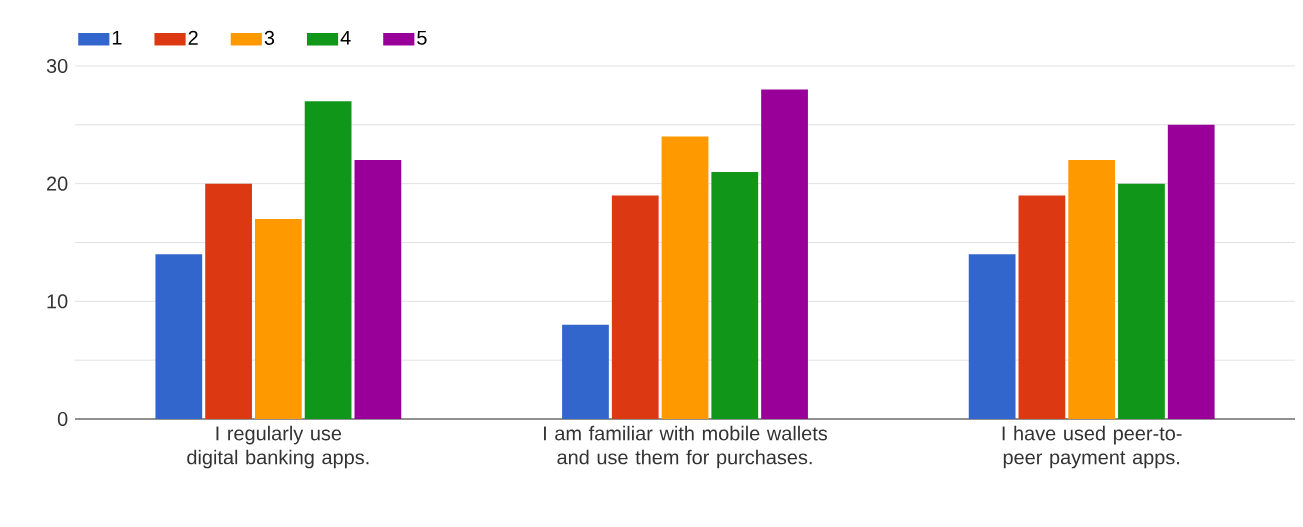 The height and width of the screenshot is (527, 1303). What do you see at coordinates (117, 37) in the screenshot?
I see `legend-label: 1` at bounding box center [117, 37].